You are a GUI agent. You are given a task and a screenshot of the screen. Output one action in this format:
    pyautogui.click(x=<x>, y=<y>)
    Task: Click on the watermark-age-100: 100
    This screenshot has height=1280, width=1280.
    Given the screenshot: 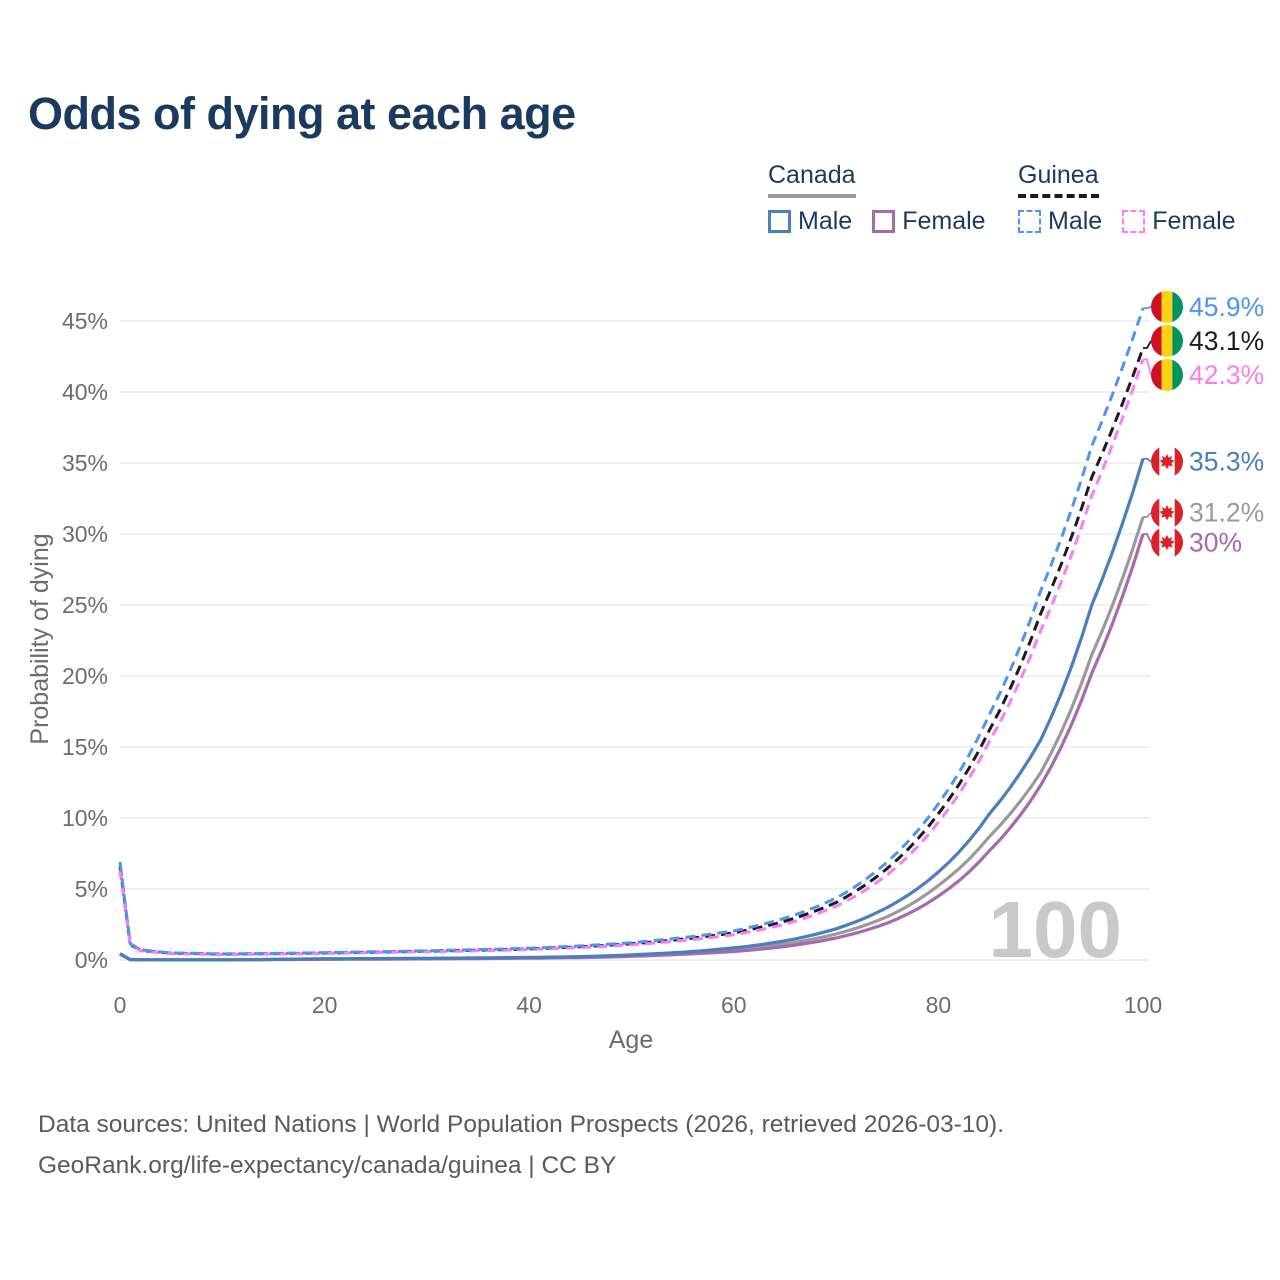 What is the action you would take?
    pyautogui.click(x=1055, y=929)
    